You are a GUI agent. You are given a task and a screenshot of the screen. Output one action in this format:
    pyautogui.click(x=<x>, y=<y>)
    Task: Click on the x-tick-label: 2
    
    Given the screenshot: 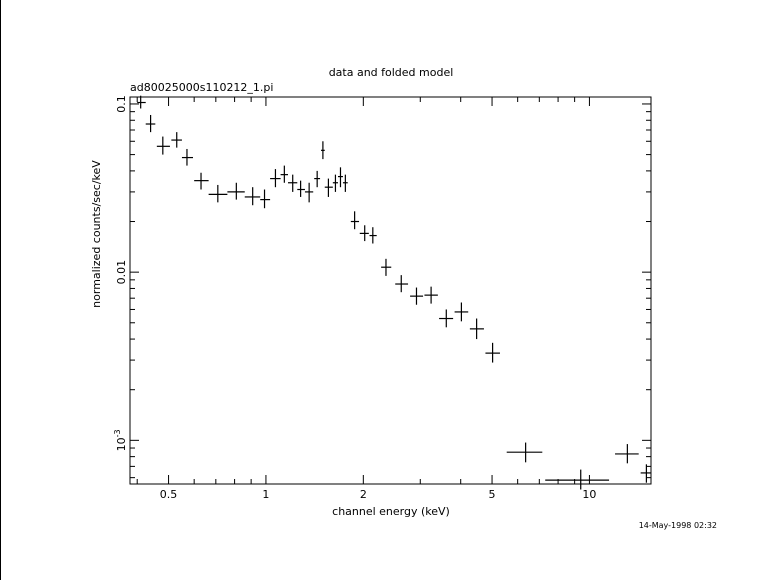 What is the action you would take?
    pyautogui.click(x=363, y=494)
    